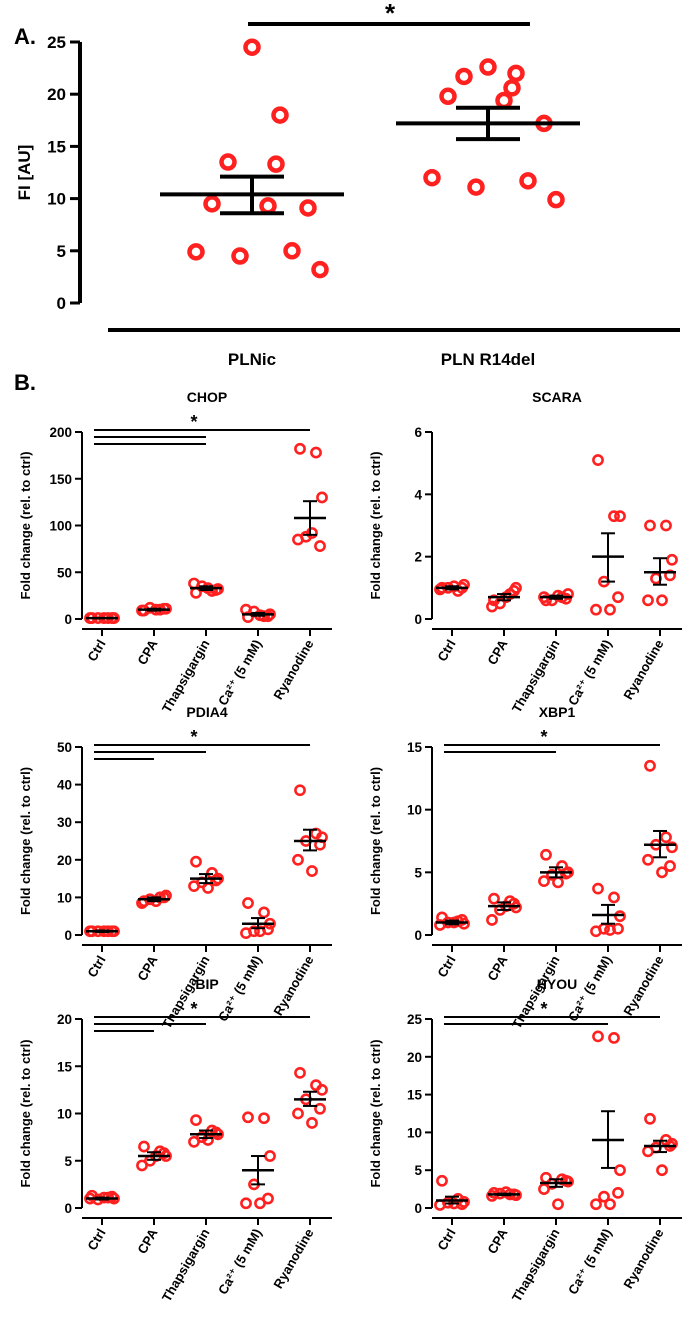 This screenshot has width=699, height=1317. I want to click on y-tick-label: 6, so click(418, 432).